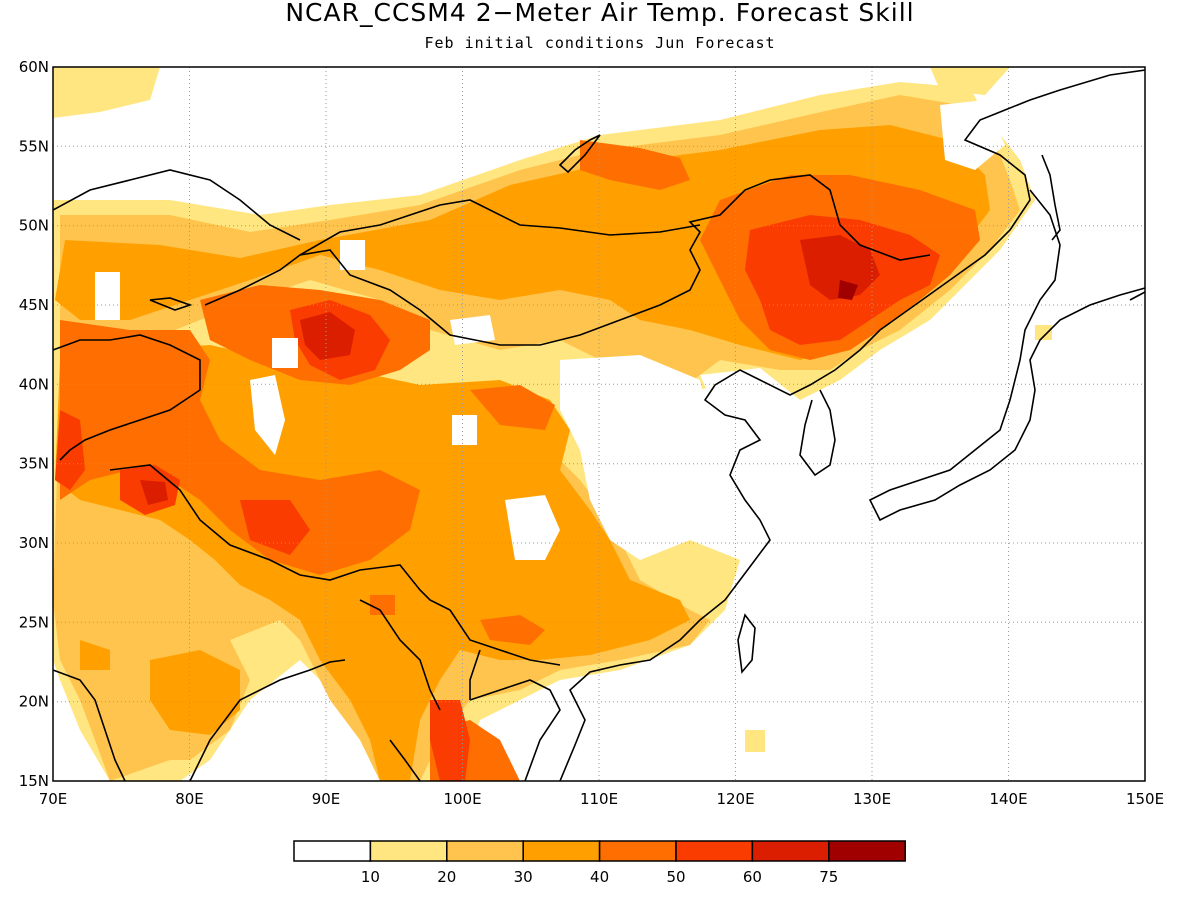 The image size is (1200, 900). I want to click on coastline-sakhalin, so click(1051, 197).